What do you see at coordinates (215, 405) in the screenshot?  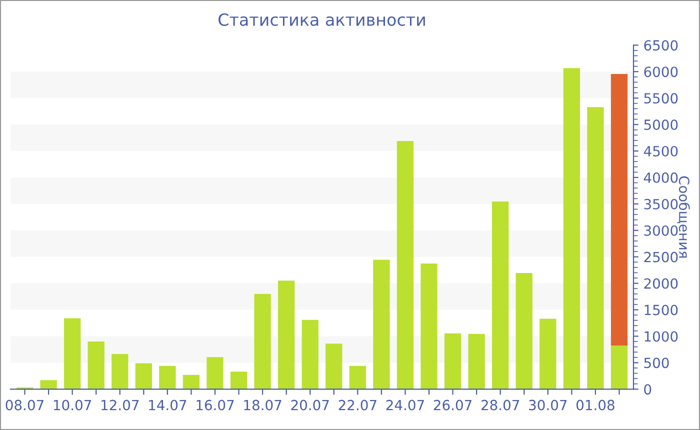 I see `x-tick-label: 16.07` at bounding box center [215, 405].